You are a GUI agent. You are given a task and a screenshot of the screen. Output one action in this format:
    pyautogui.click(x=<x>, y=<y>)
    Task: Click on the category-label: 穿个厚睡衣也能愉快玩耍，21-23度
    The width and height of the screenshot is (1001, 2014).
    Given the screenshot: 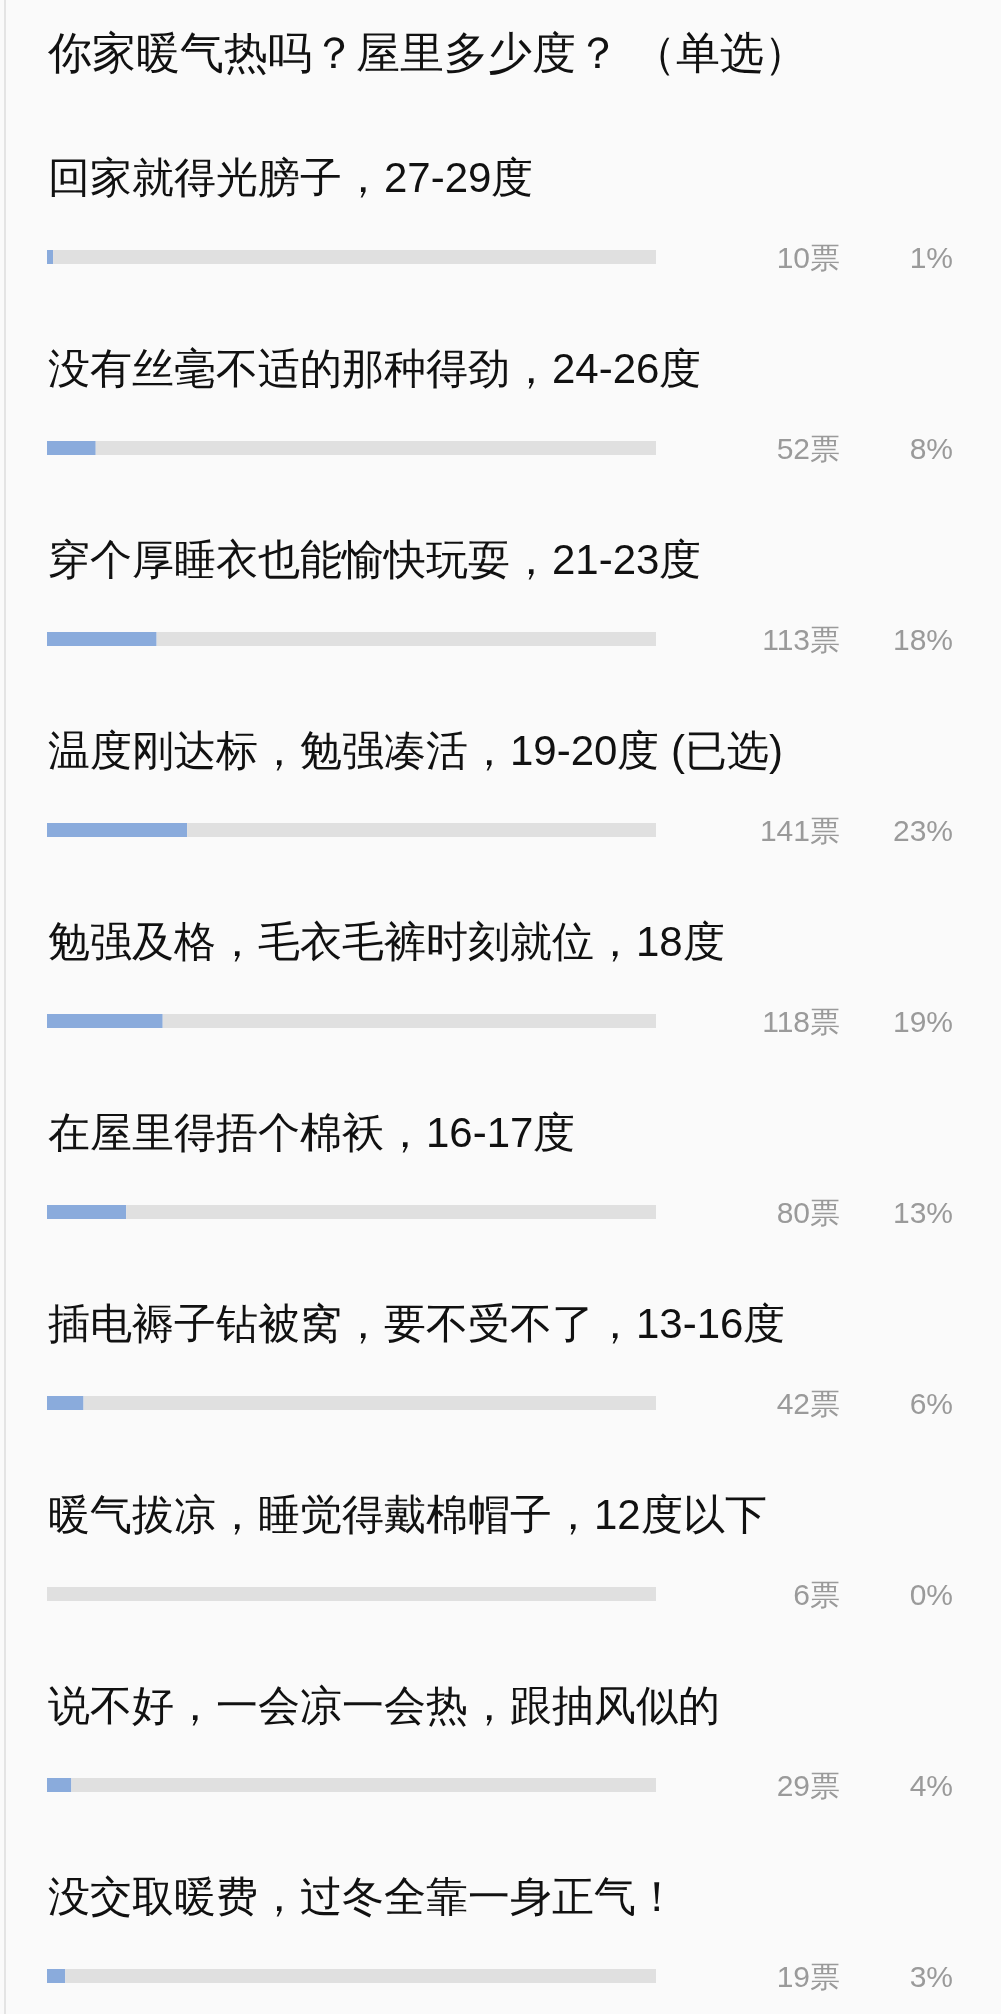 What is the action you would take?
    pyautogui.click(x=375, y=559)
    